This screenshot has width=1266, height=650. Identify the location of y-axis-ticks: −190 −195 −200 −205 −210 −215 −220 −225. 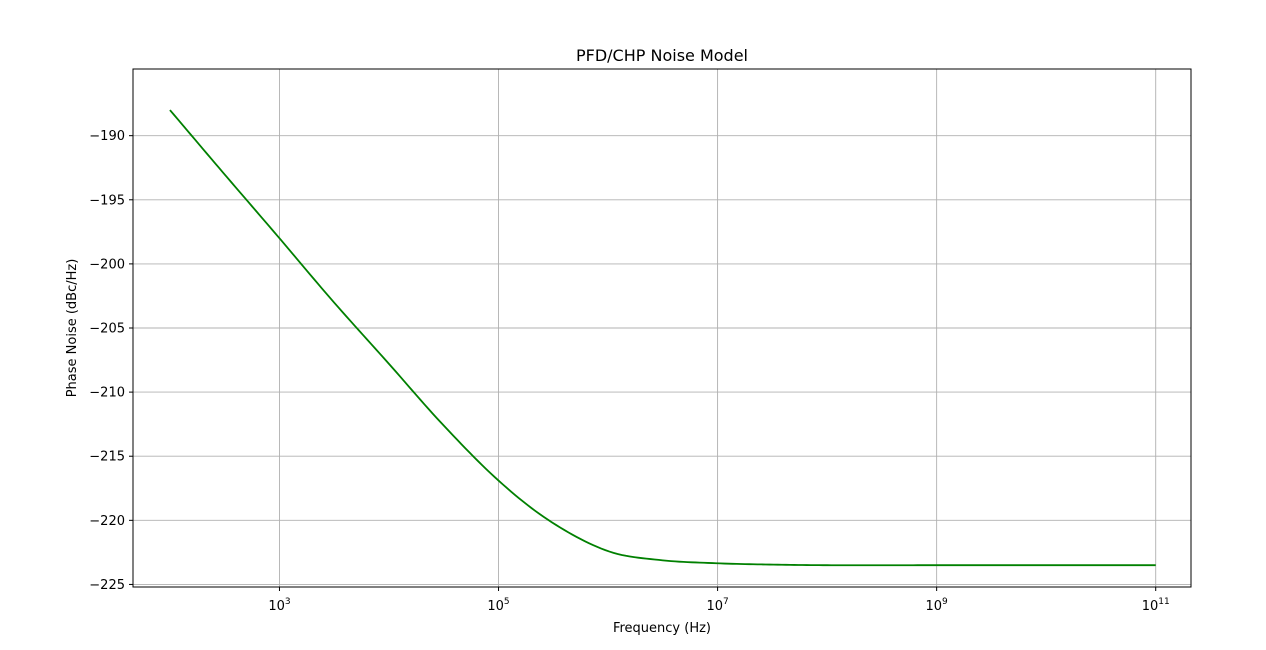
(111, 361).